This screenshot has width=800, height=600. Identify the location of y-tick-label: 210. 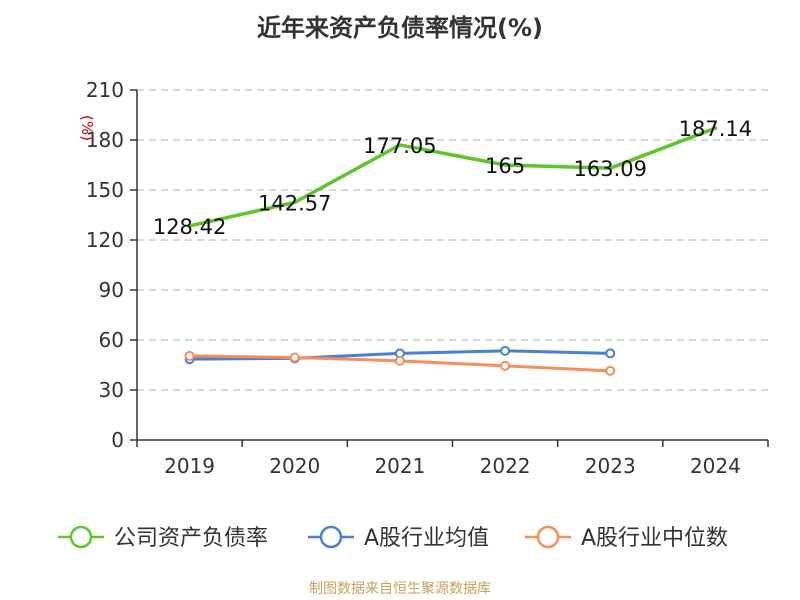
(105, 90).